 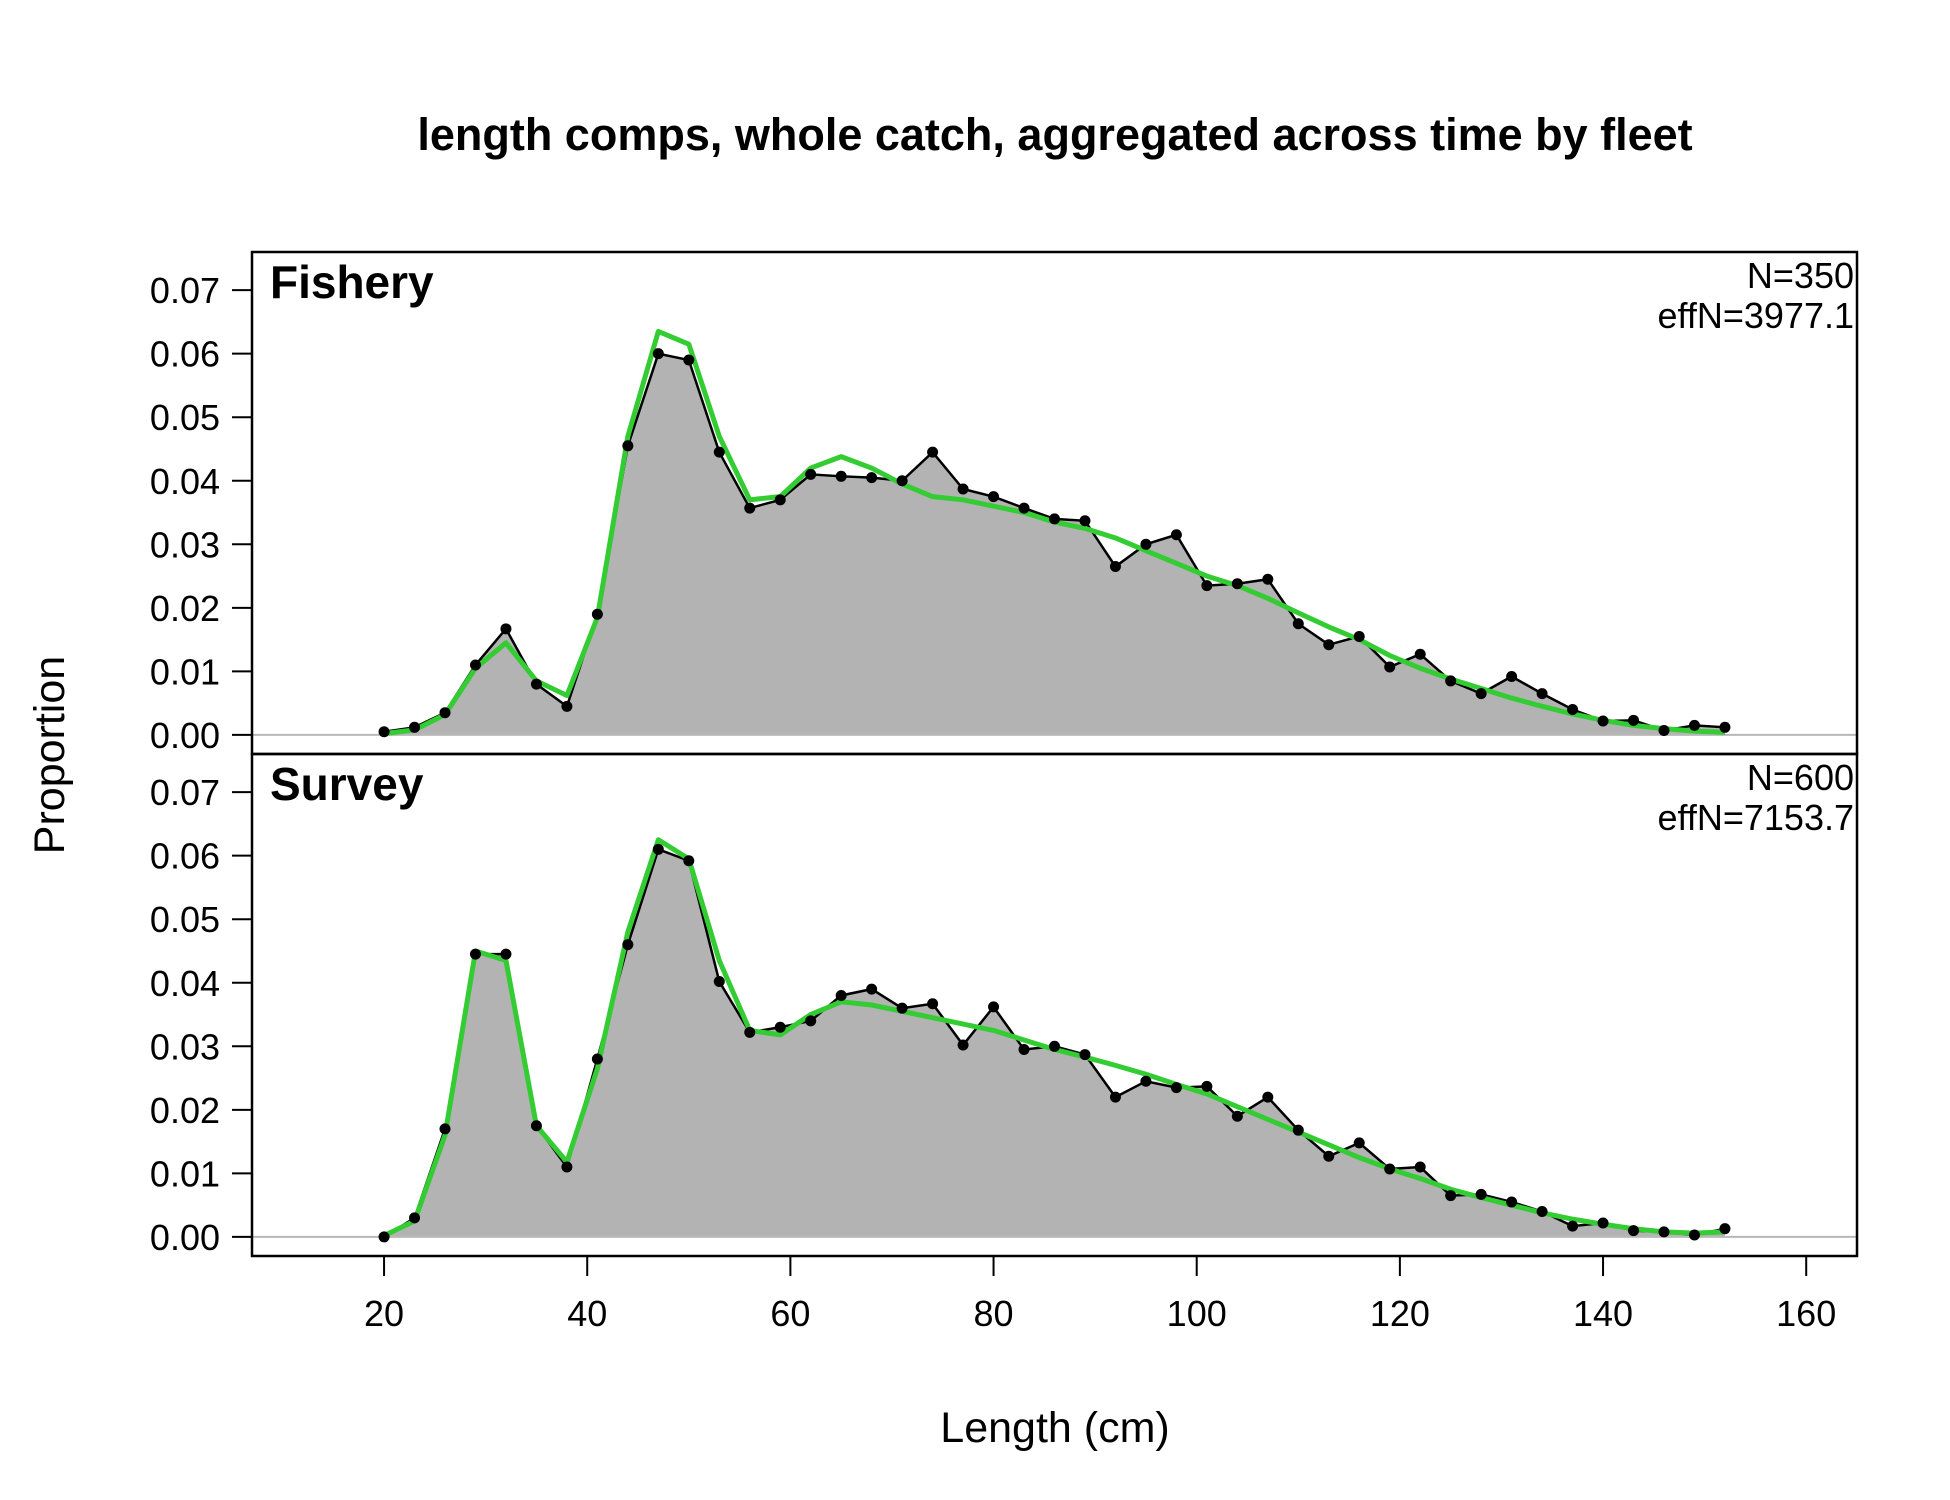 I want to click on x-tick-label: 160, so click(x=1806, y=1313).